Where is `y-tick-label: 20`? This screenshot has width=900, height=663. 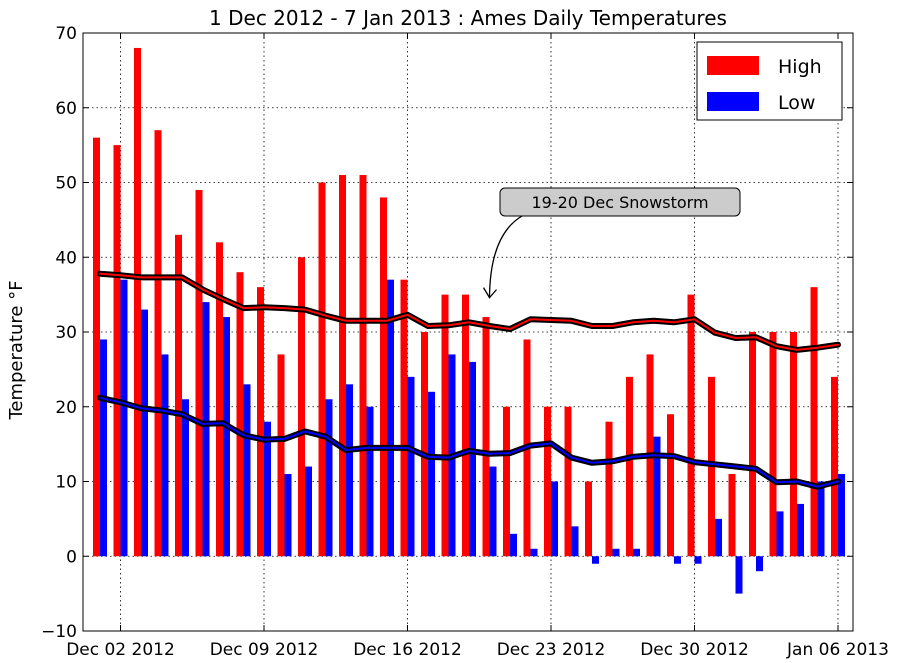 y-tick-label: 20 is located at coordinates (66, 408).